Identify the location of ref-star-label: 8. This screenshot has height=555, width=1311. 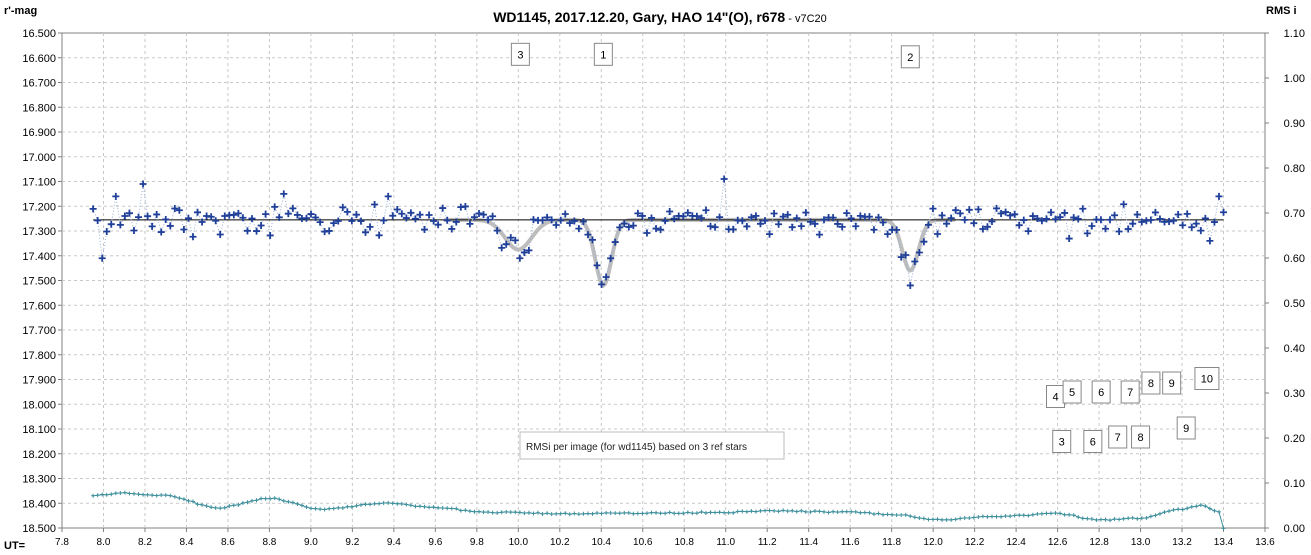
(1151, 383).